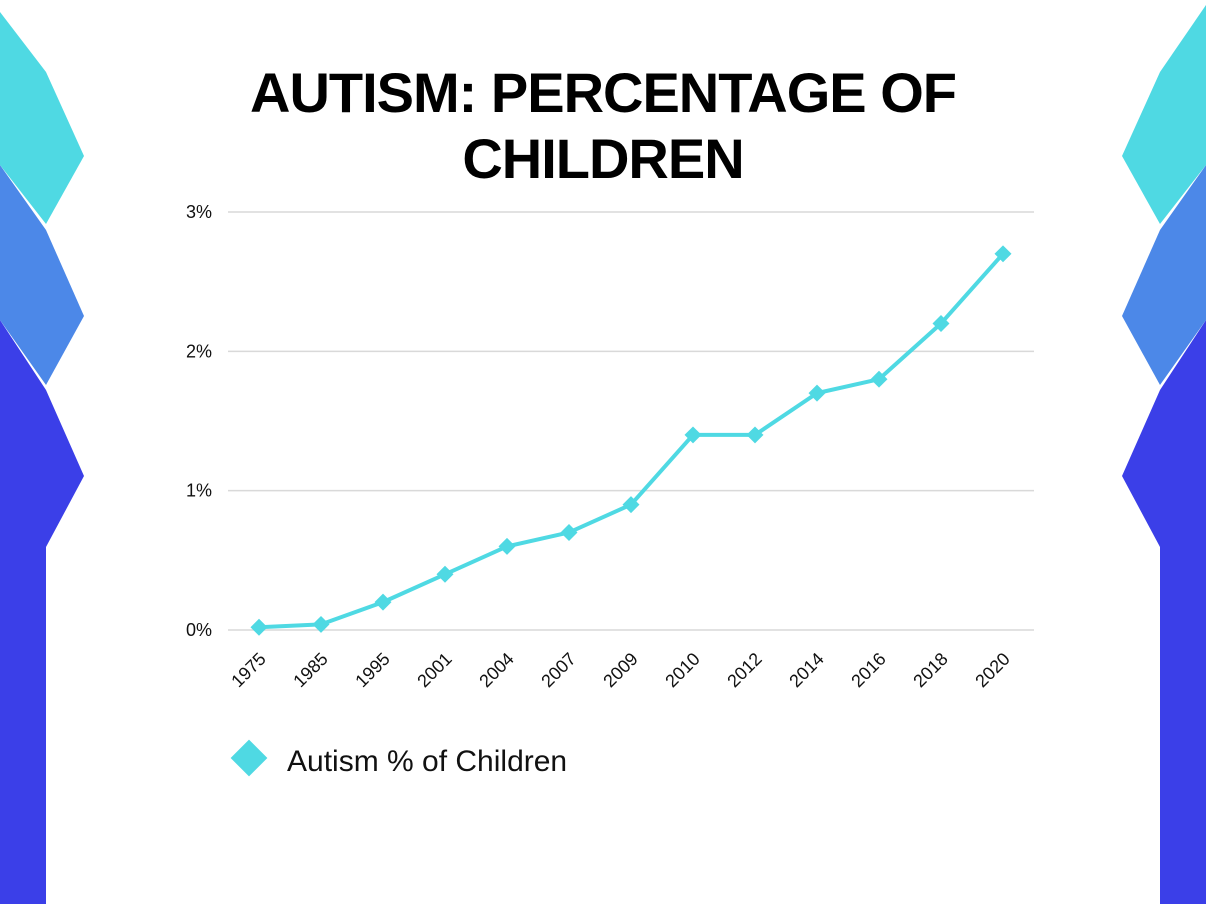 The width and height of the screenshot is (1206, 904). I want to click on x-tick-label: 2004, so click(496, 670).